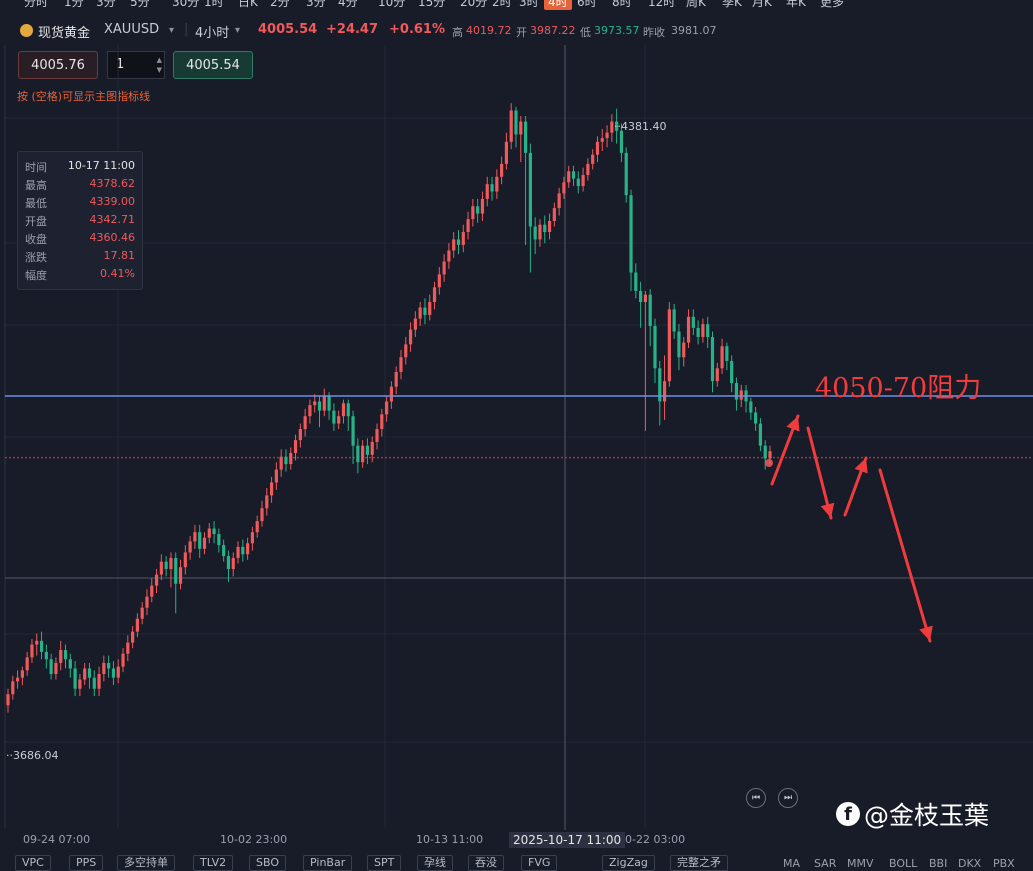 The width and height of the screenshot is (1033, 871). What do you see at coordinates (756, 798) in the screenshot?
I see `scroll-start-button: ⏮` at bounding box center [756, 798].